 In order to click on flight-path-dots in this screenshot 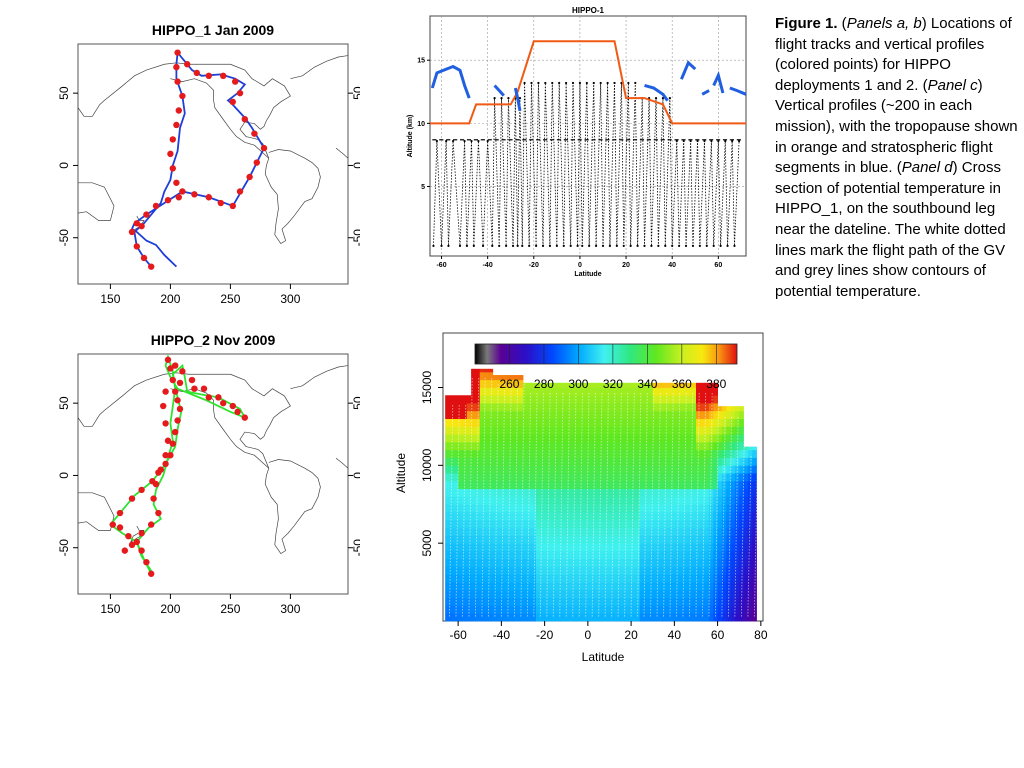, I will do `click(619, 504)`.